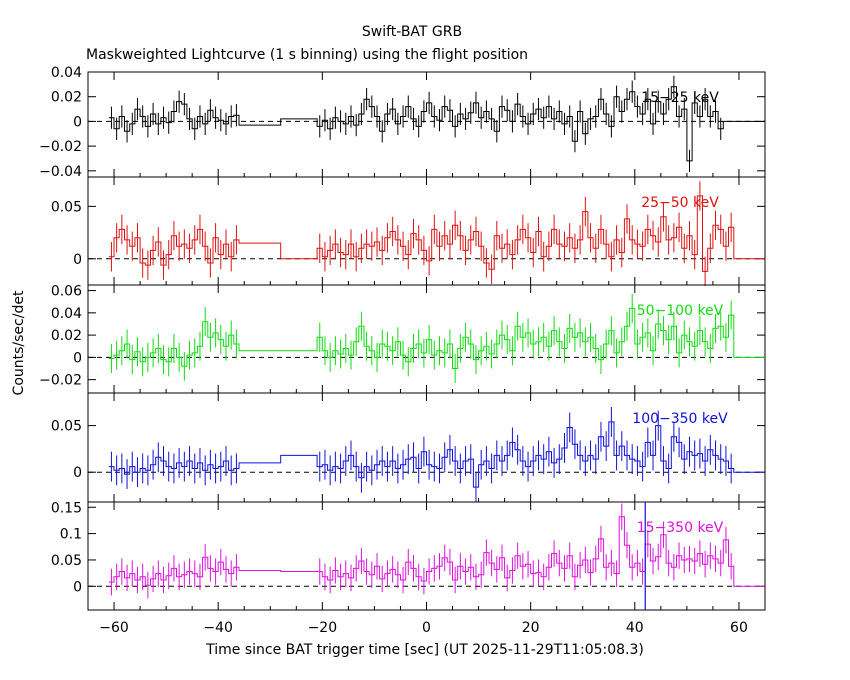 This screenshot has width=850, height=680. What do you see at coordinates (71, 535) in the screenshot?
I see `y-tick-label: 0.1` at bounding box center [71, 535].